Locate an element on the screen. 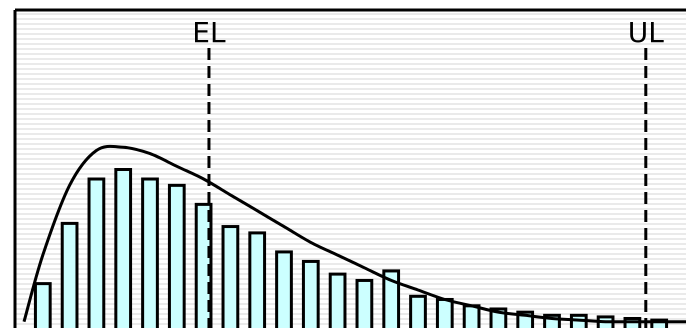 This screenshot has width=686, height=328. marker-label-el: EL is located at coordinates (209, 32).